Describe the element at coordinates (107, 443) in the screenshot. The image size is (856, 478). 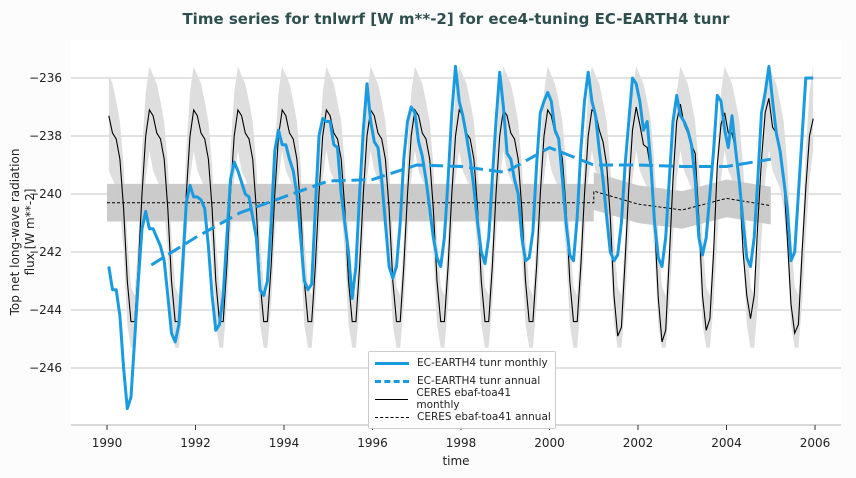
I see `x-tick-label: 1990` at that location.